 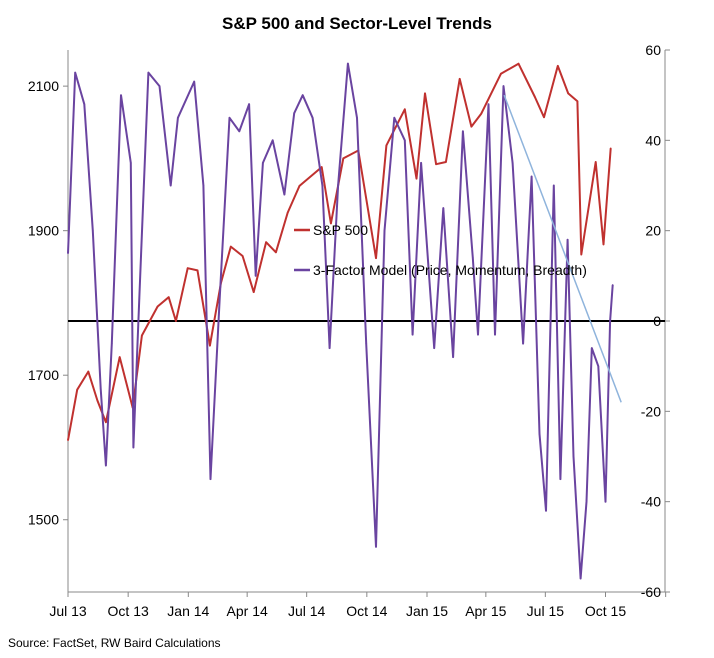 I want to click on right-tick-label: -40, so click(x=651, y=502).